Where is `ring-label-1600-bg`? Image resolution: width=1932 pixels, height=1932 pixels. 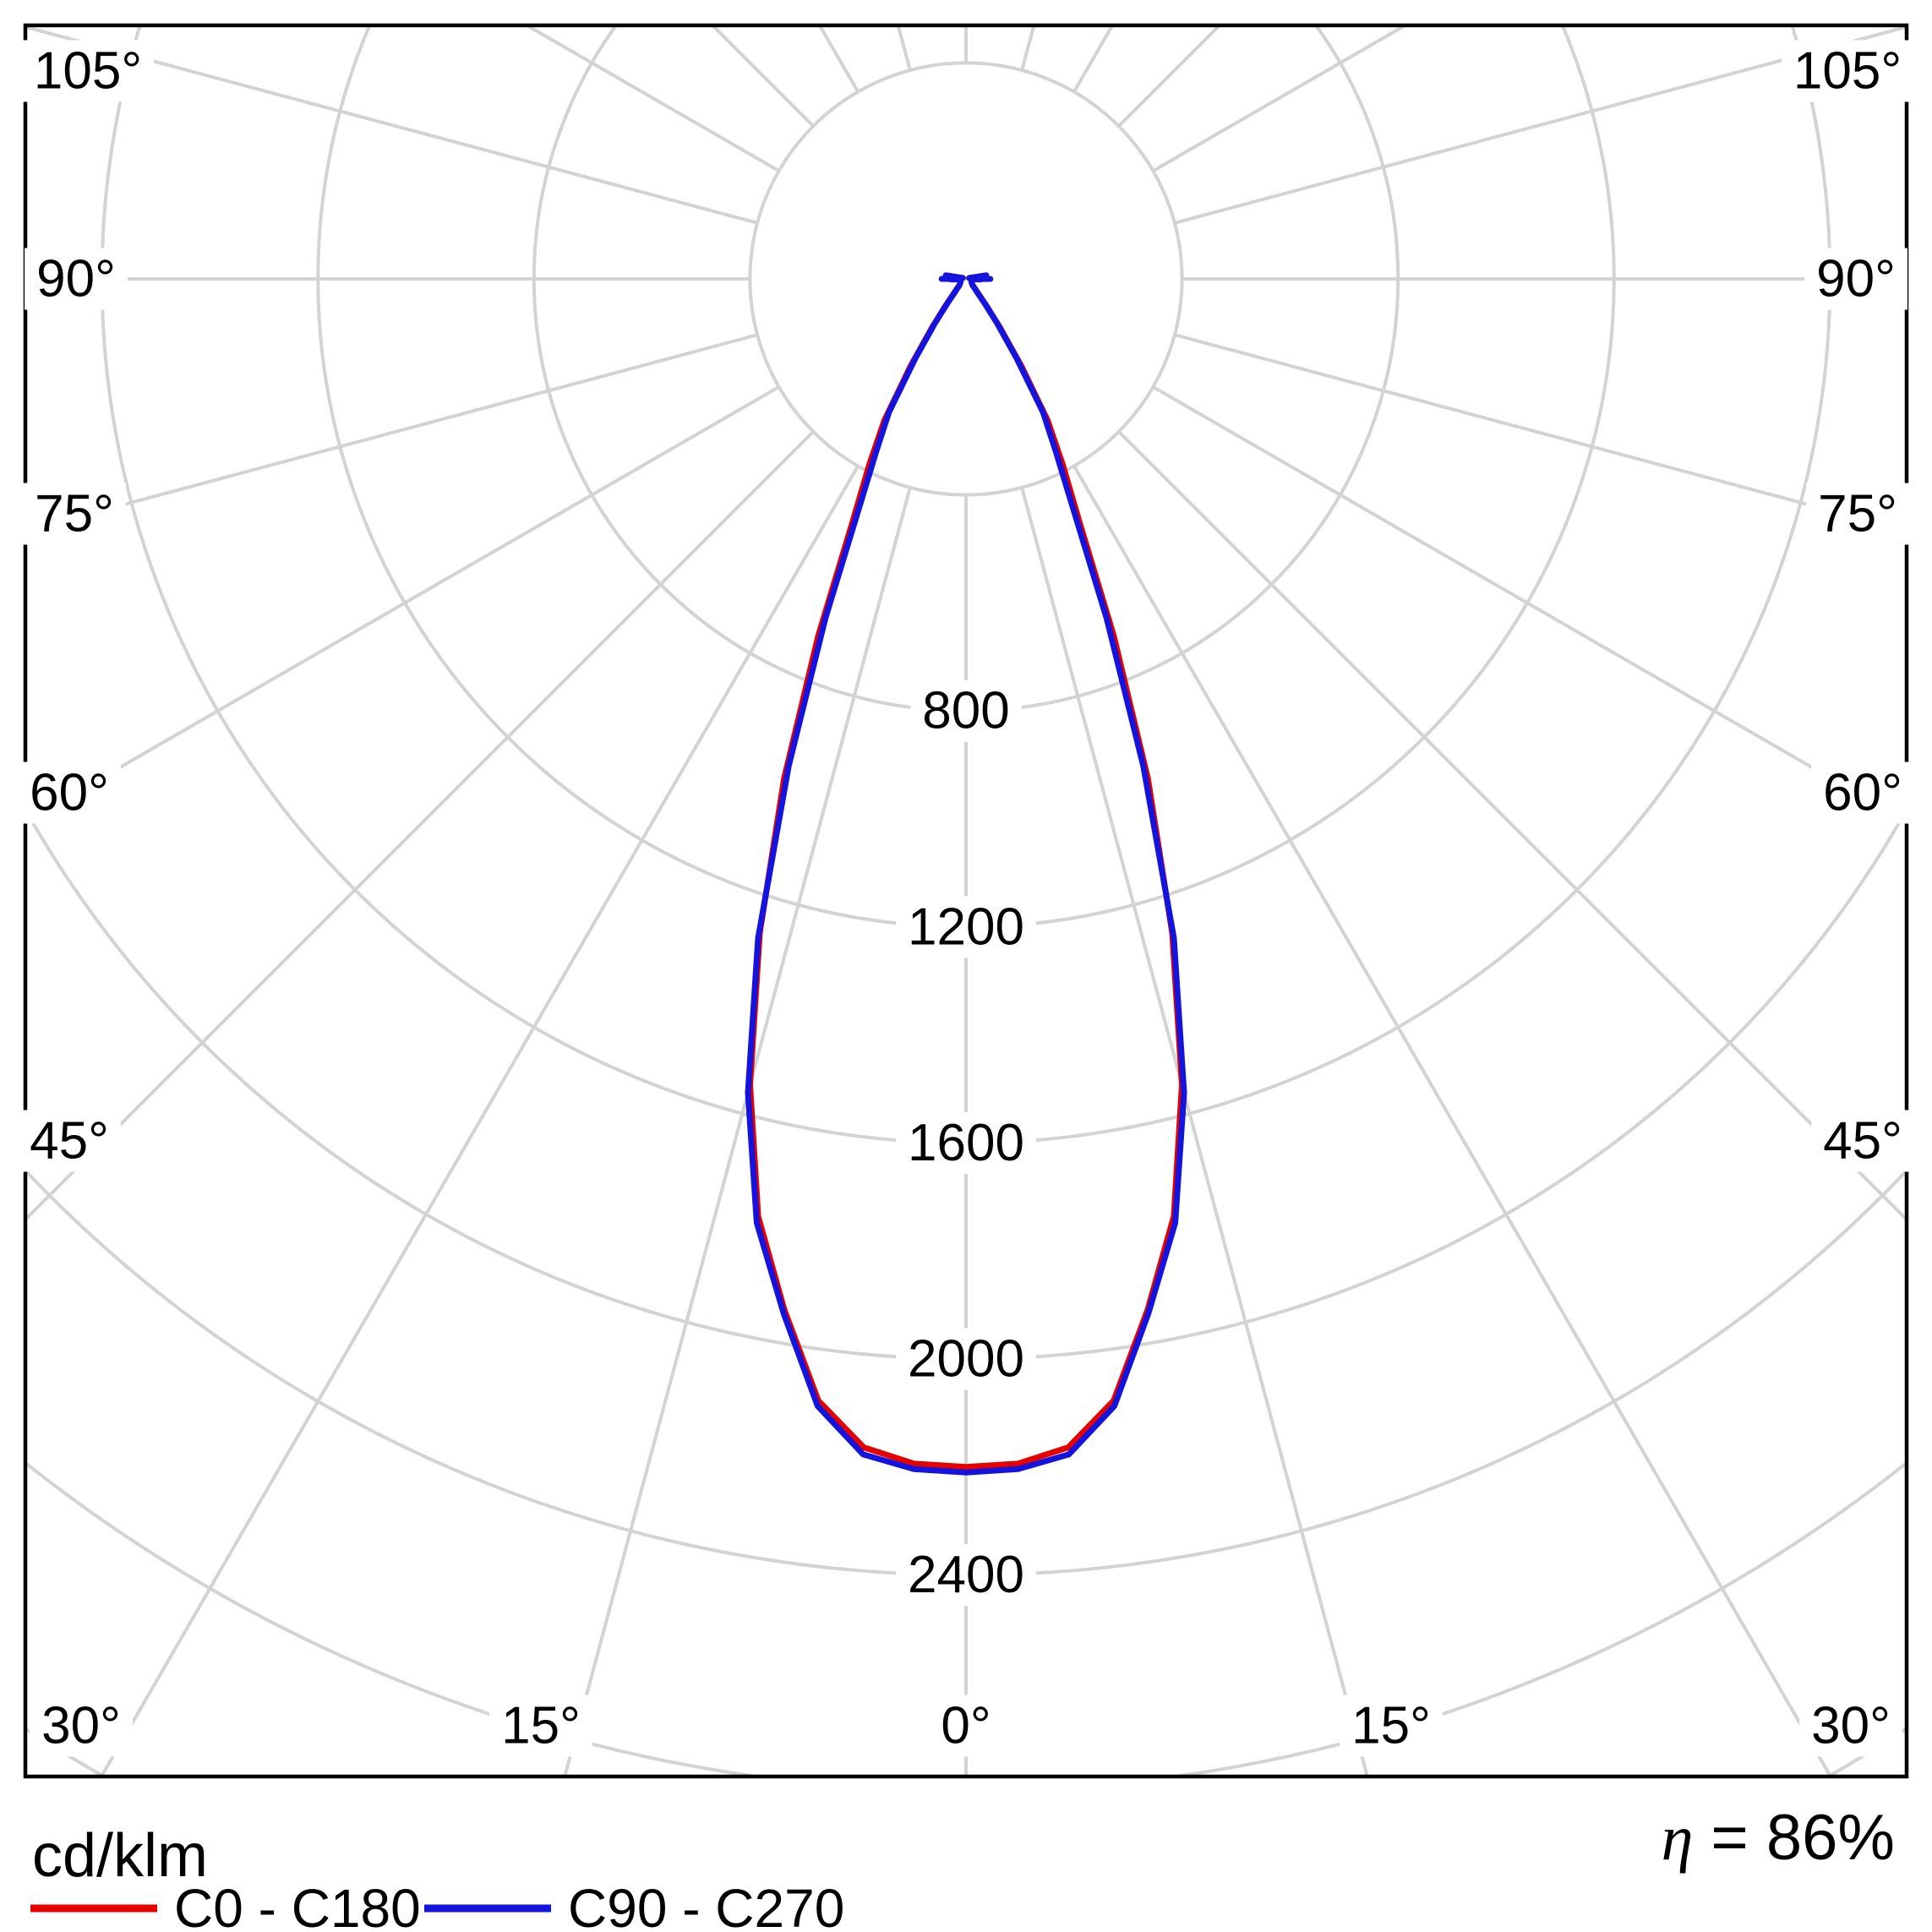 ring-label-1600-bg is located at coordinates (966, 1142).